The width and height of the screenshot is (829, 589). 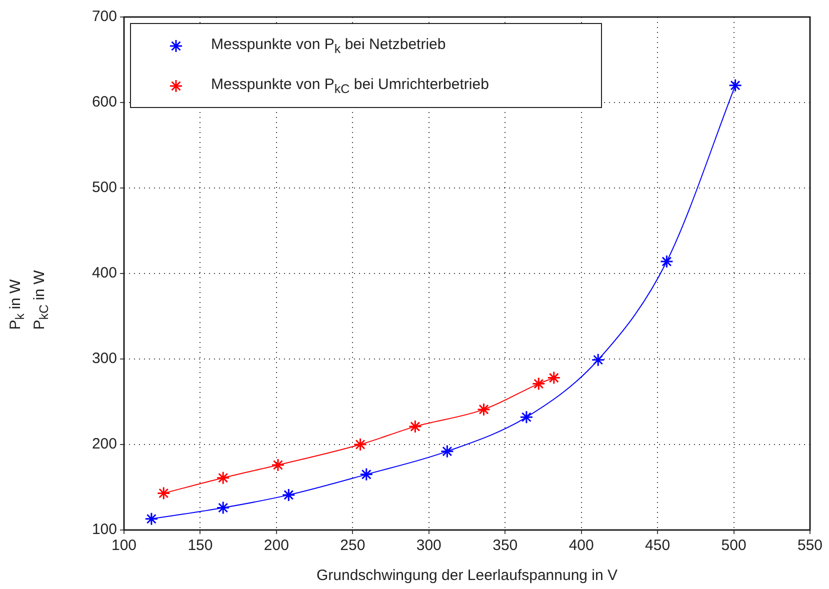 What do you see at coordinates (467, 575) in the screenshot?
I see `x-axis-title: Grundschwingung der Leerlaufspannung in V` at bounding box center [467, 575].